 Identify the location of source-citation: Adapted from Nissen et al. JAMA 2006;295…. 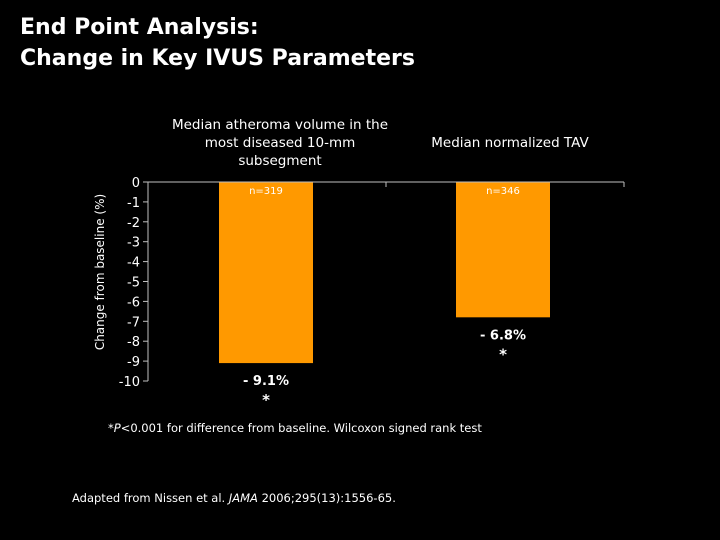
(234, 498).